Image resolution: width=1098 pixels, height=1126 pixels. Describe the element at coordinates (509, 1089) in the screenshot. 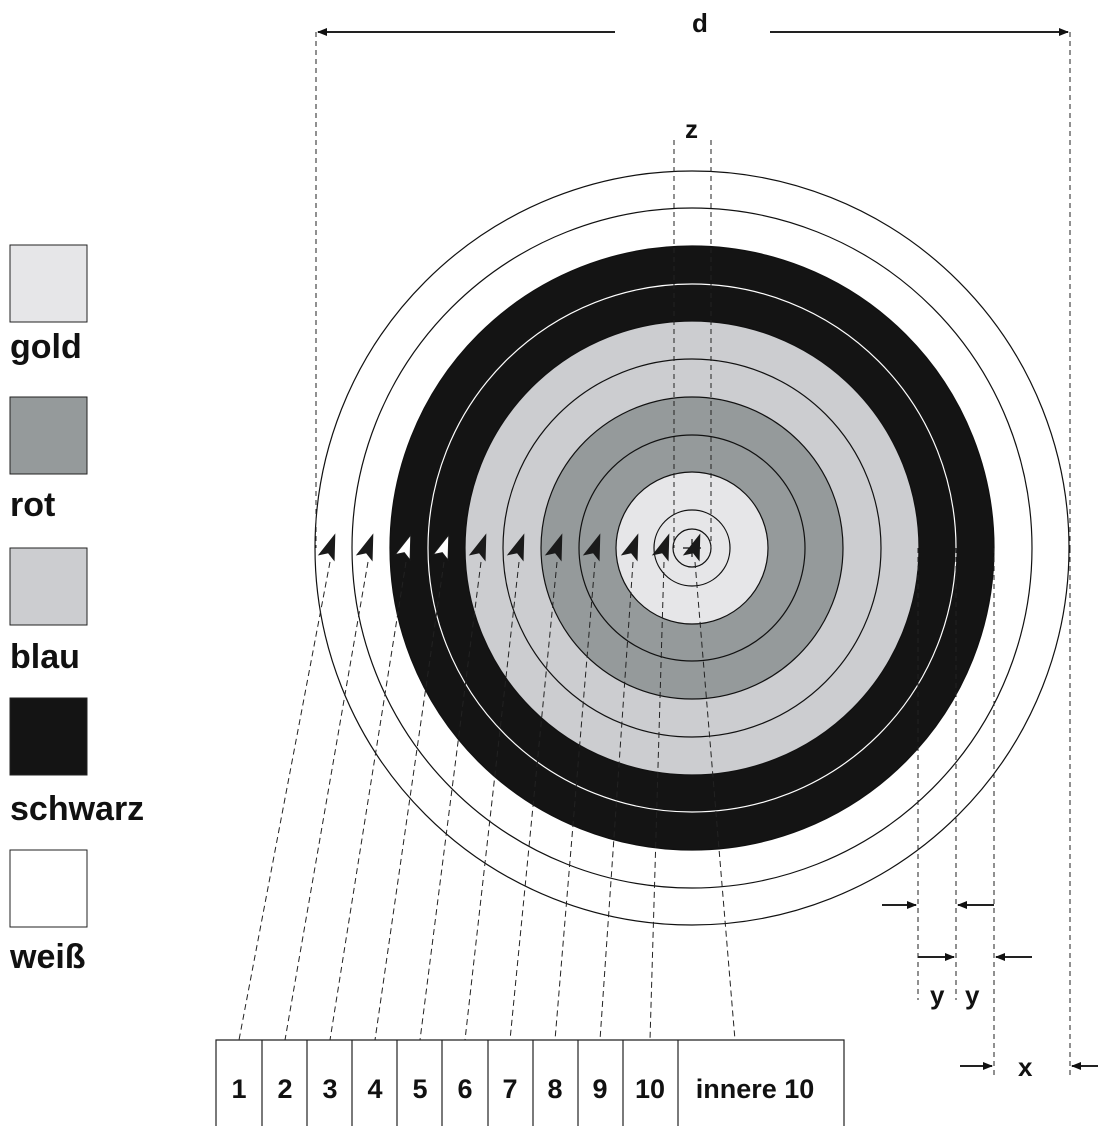

I see `score-7: 7` at that location.